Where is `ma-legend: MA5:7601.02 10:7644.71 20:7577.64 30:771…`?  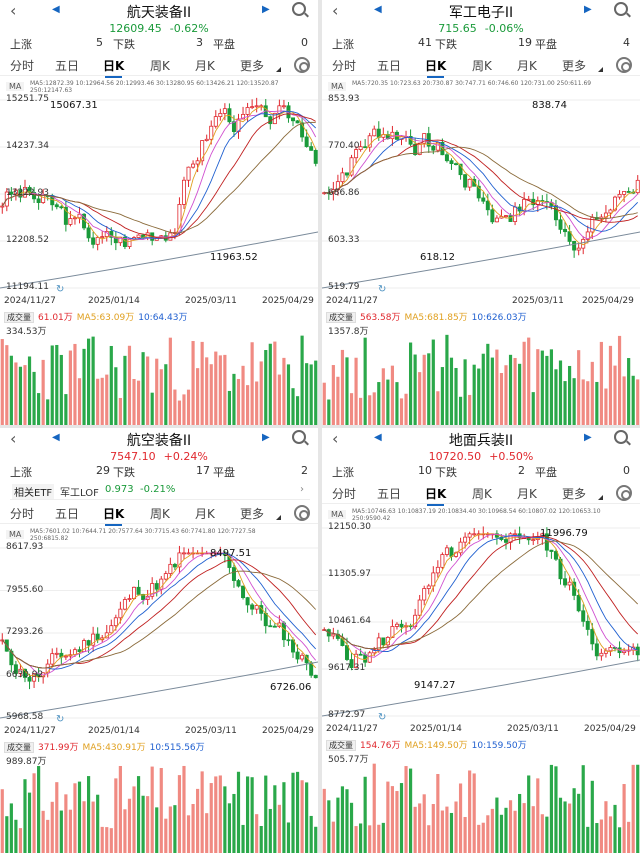 ma-legend: MA5:7601.02 10:7644.71 20:7577.64 30:771… is located at coordinates (159, 535).